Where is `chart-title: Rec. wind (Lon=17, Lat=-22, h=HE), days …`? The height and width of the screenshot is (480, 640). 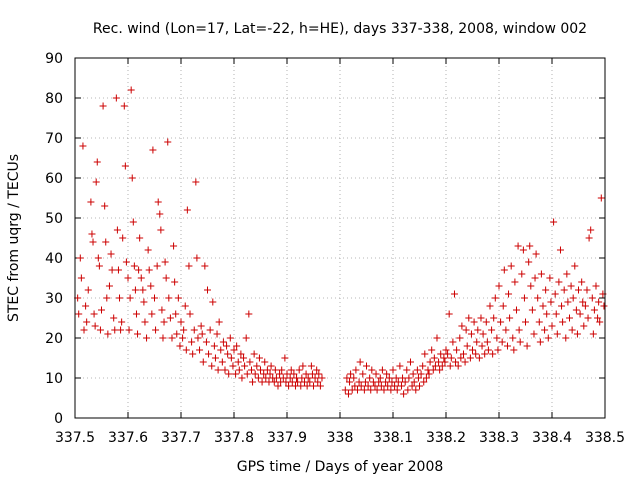 chart-title: Rec. wind (Lon=17, Lat=-22, h=HE), days … is located at coordinates (340, 29).